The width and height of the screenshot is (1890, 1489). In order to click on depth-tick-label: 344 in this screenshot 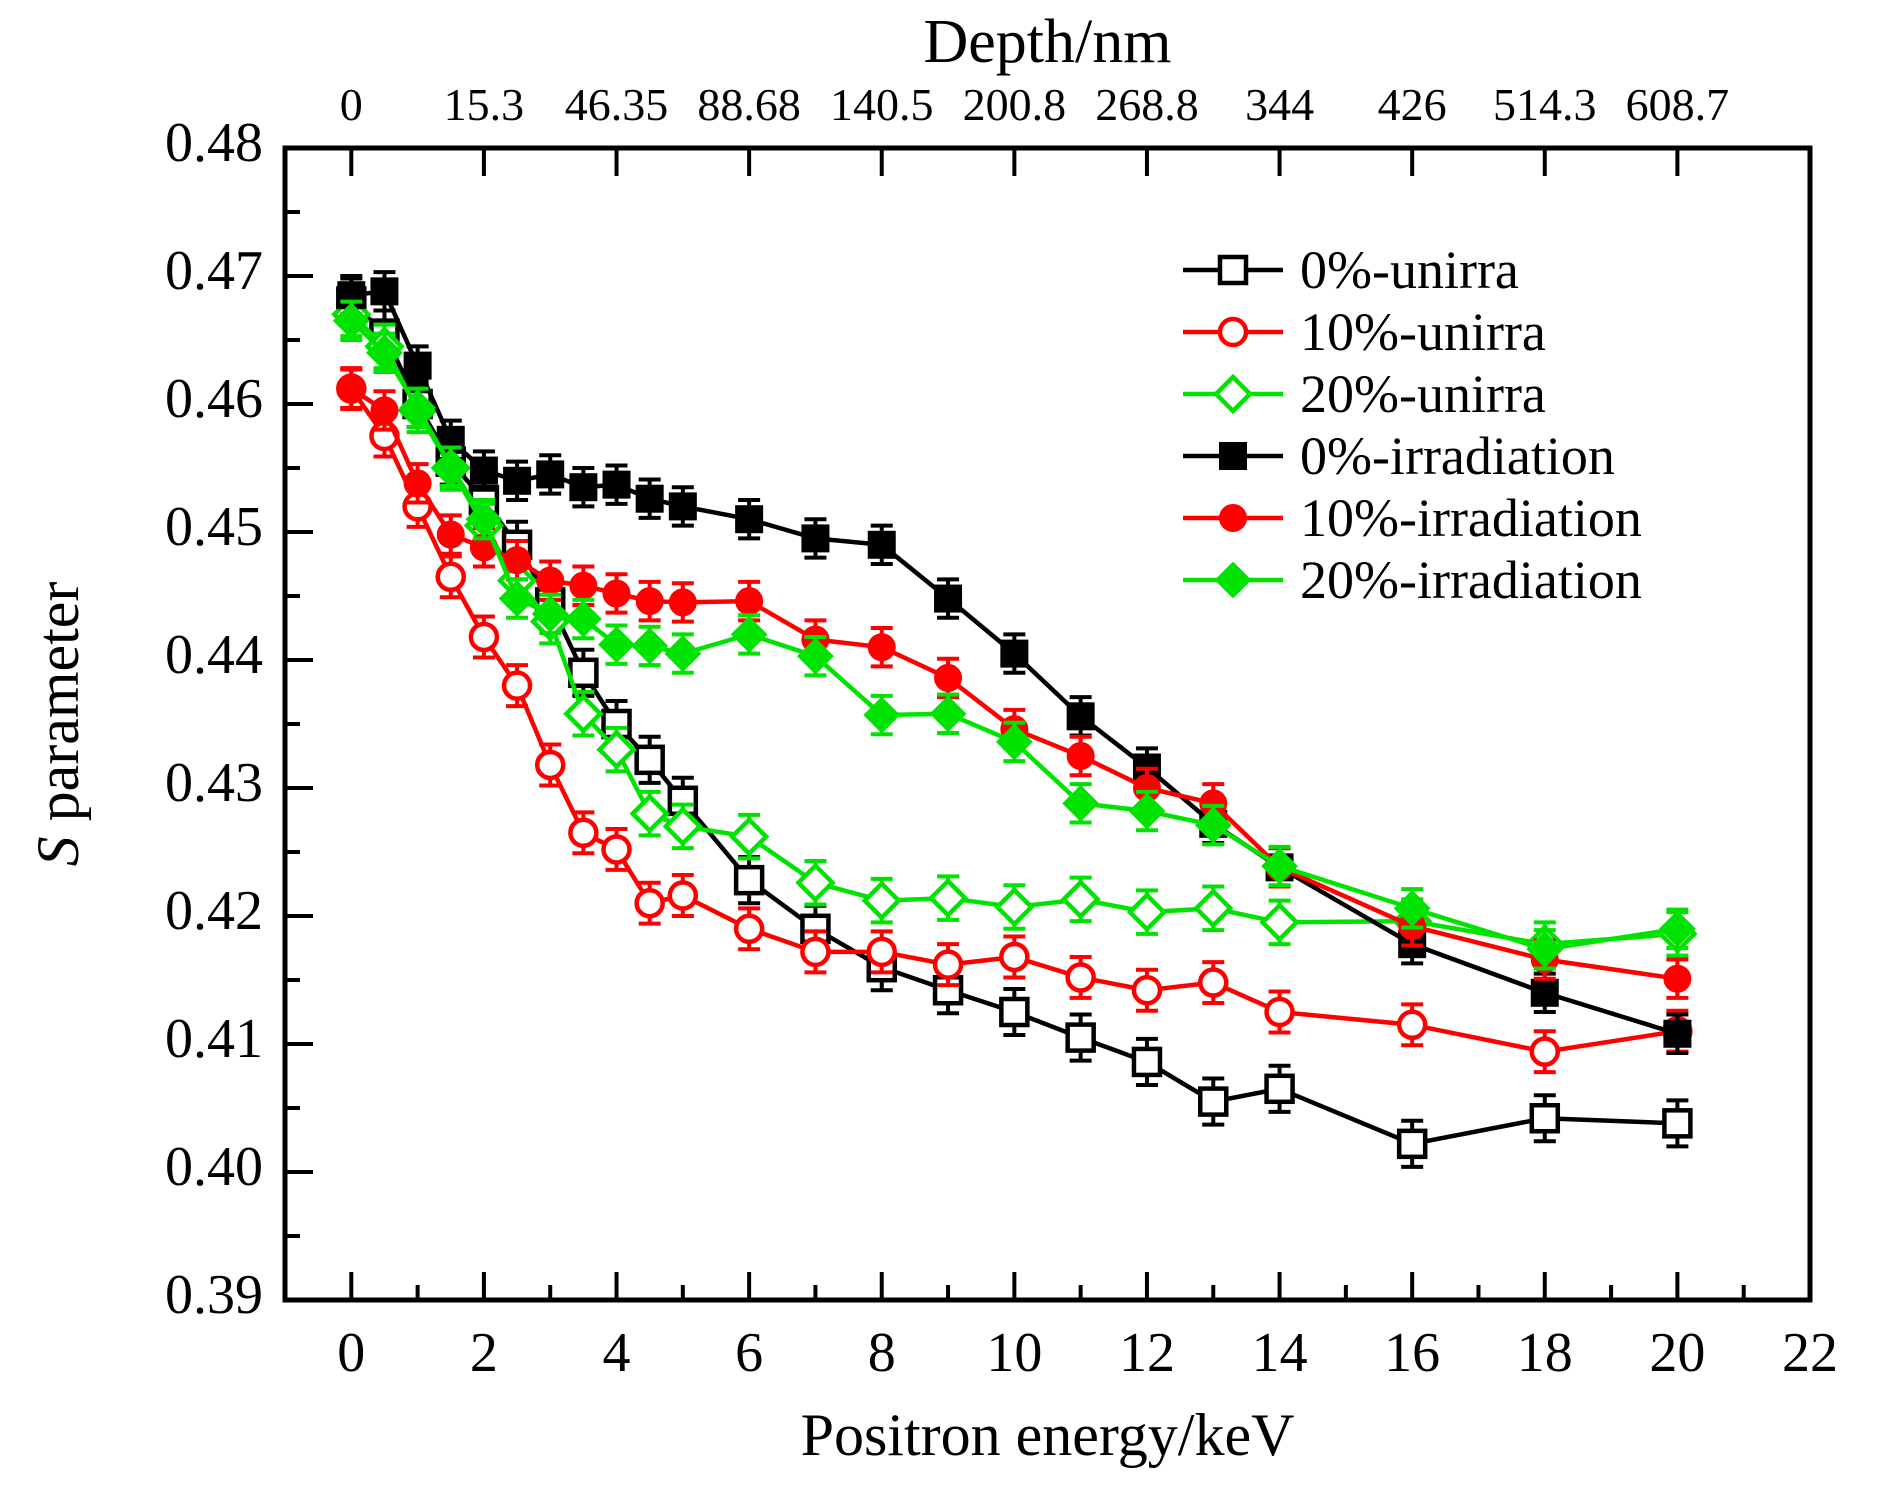, I will do `click(1279, 104)`.